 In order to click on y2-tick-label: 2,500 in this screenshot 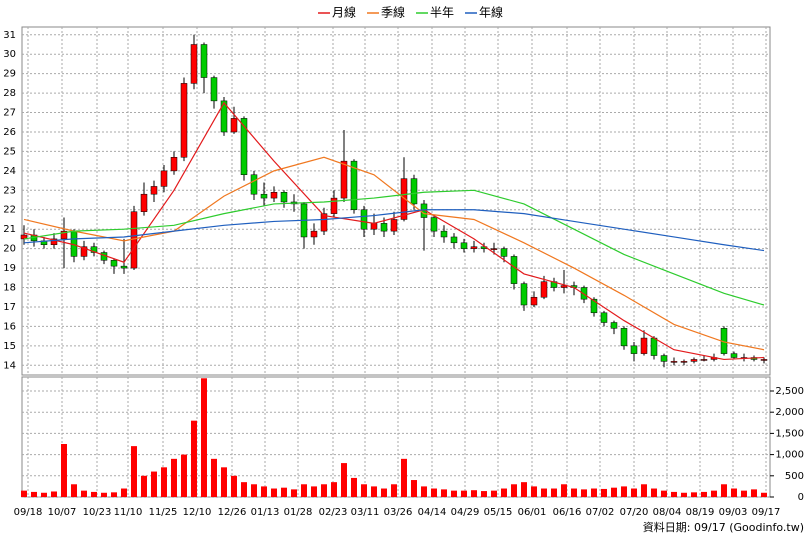, I will do `click(789, 391)`.